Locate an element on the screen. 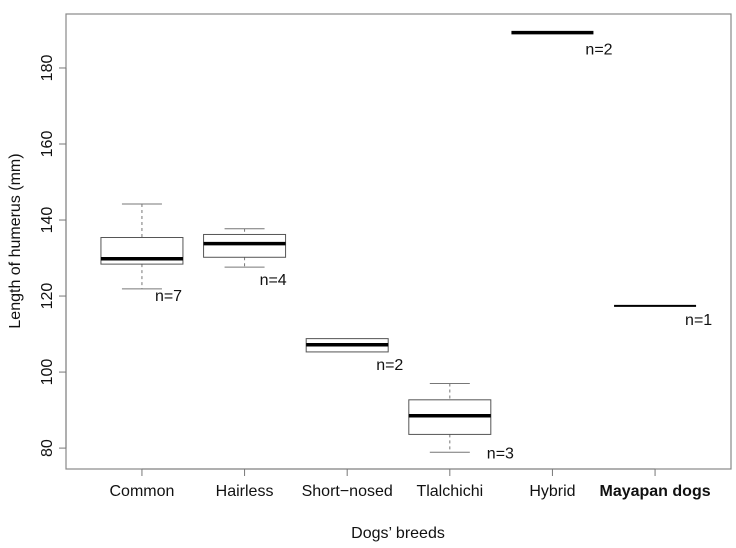 This screenshot has height=548, width=736. y-axis: 80 100 120 140 160 180 is located at coordinates (53, 256).